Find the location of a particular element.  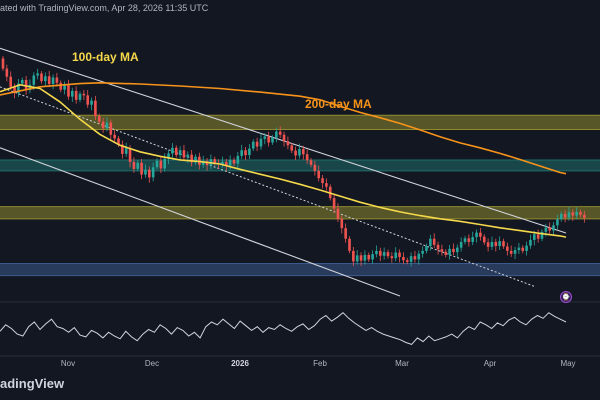

x-tick-mar: Mar is located at coordinates (402, 363).